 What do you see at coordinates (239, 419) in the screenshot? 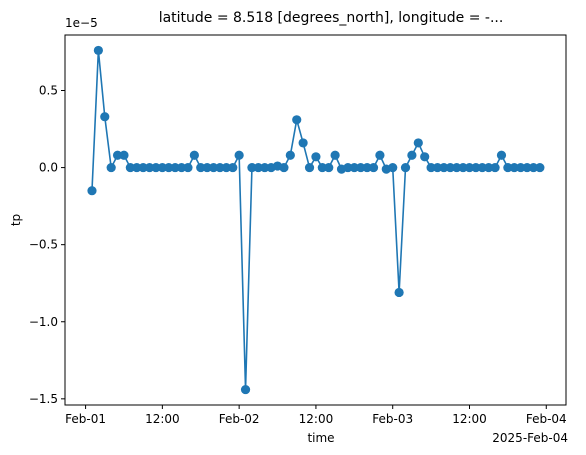
I see `x-tick-label: Feb-02` at bounding box center [239, 419].